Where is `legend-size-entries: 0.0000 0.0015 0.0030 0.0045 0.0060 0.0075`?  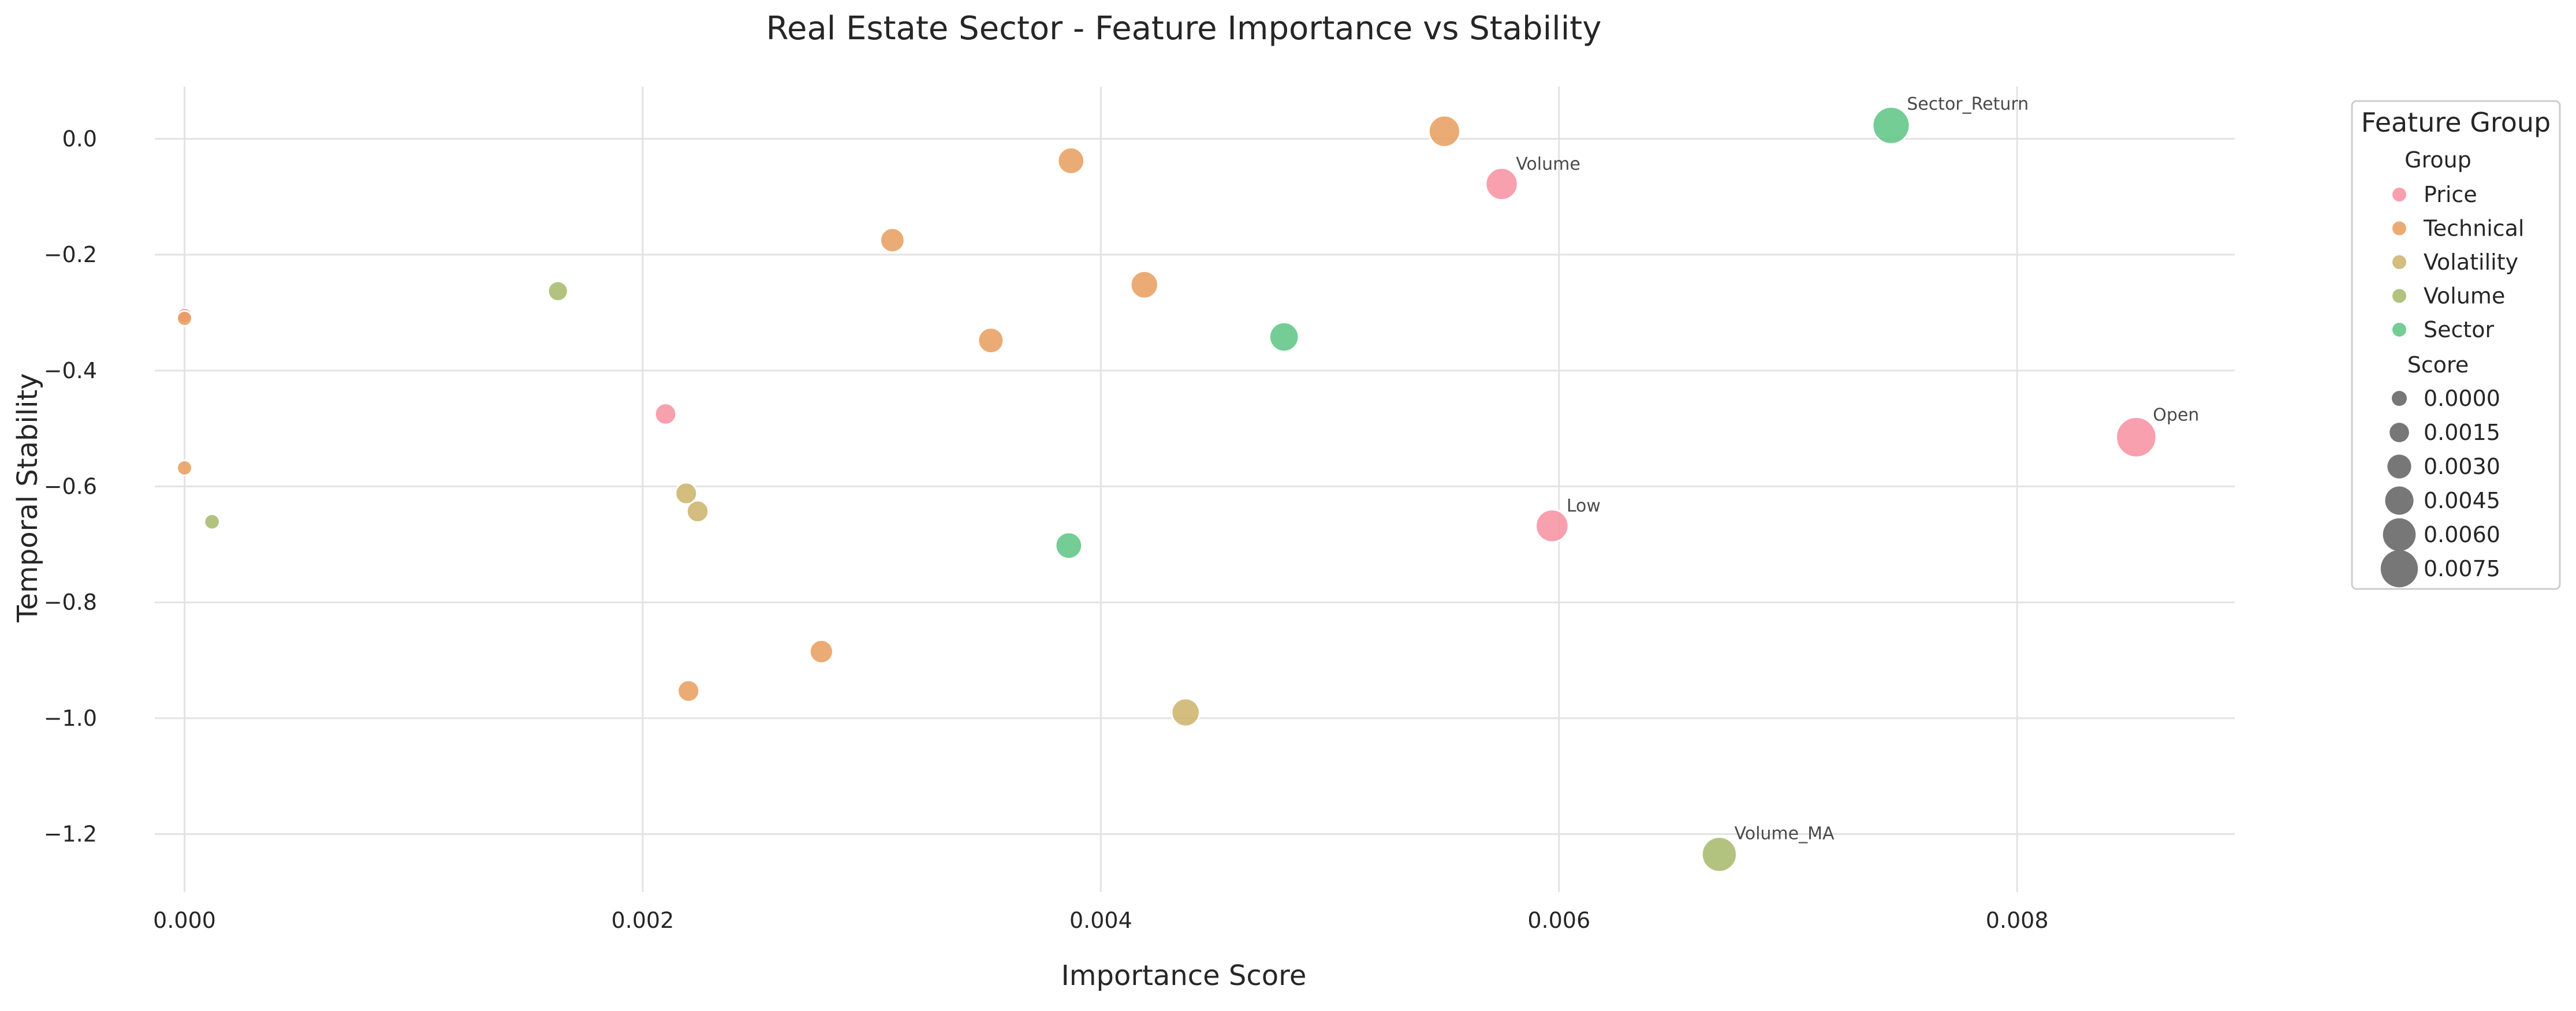 legend-size-entries: 0.0000 0.0015 0.0030 0.0045 0.0060 0.0075 is located at coordinates (2440, 487).